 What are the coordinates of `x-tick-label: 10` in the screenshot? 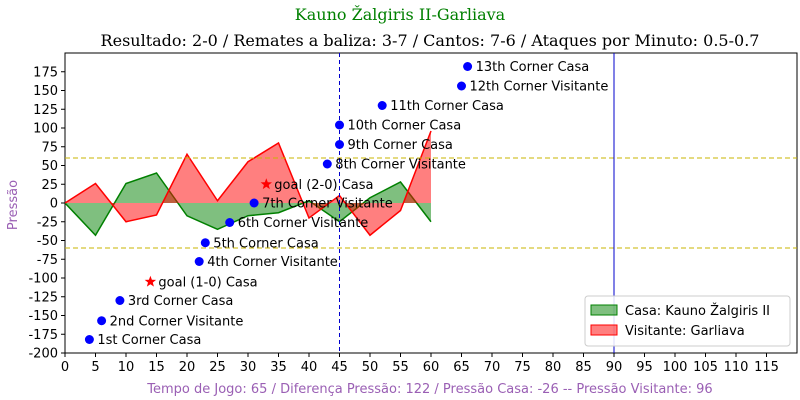 It's located at (126, 367).